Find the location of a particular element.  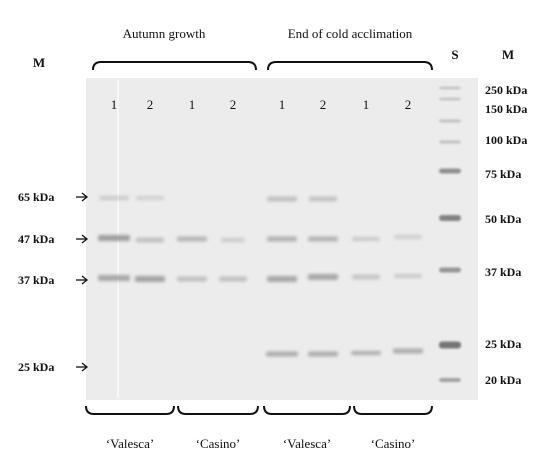

bracket-valesca-autumn is located at coordinates (130, 410).